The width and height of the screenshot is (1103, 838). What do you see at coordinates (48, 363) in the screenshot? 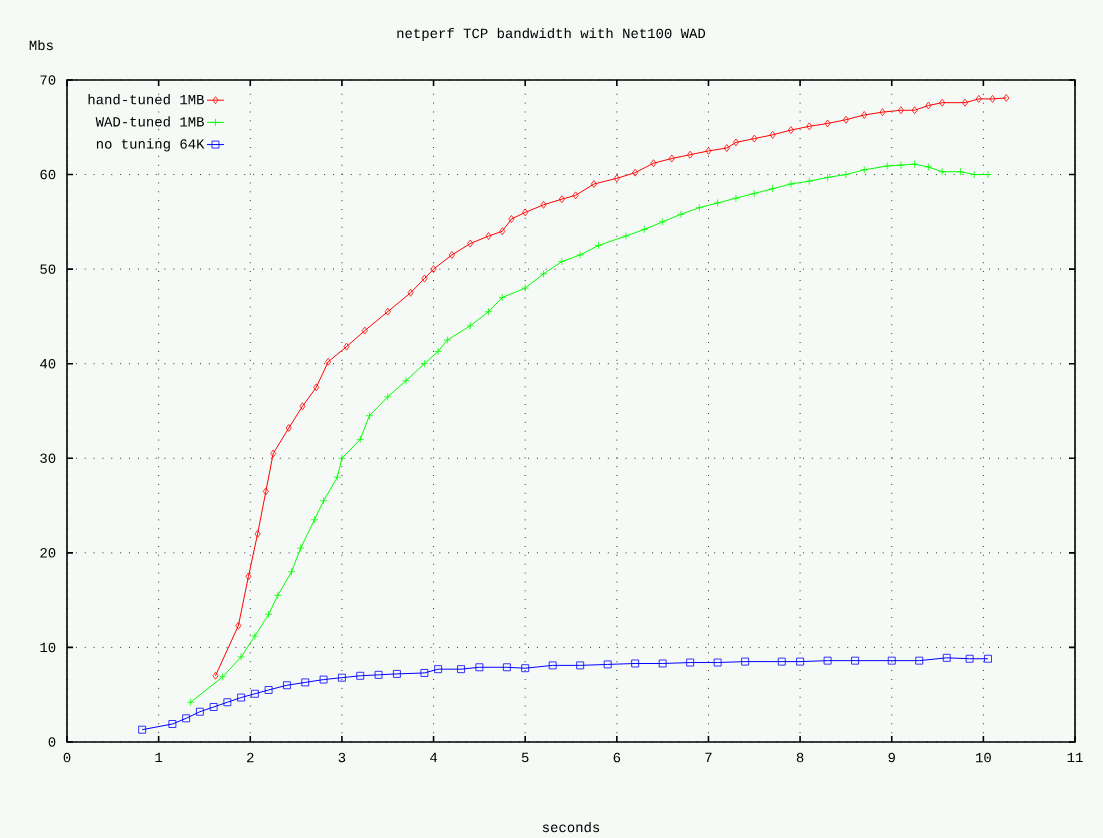
I see `y-tick-label: 40` at bounding box center [48, 363].